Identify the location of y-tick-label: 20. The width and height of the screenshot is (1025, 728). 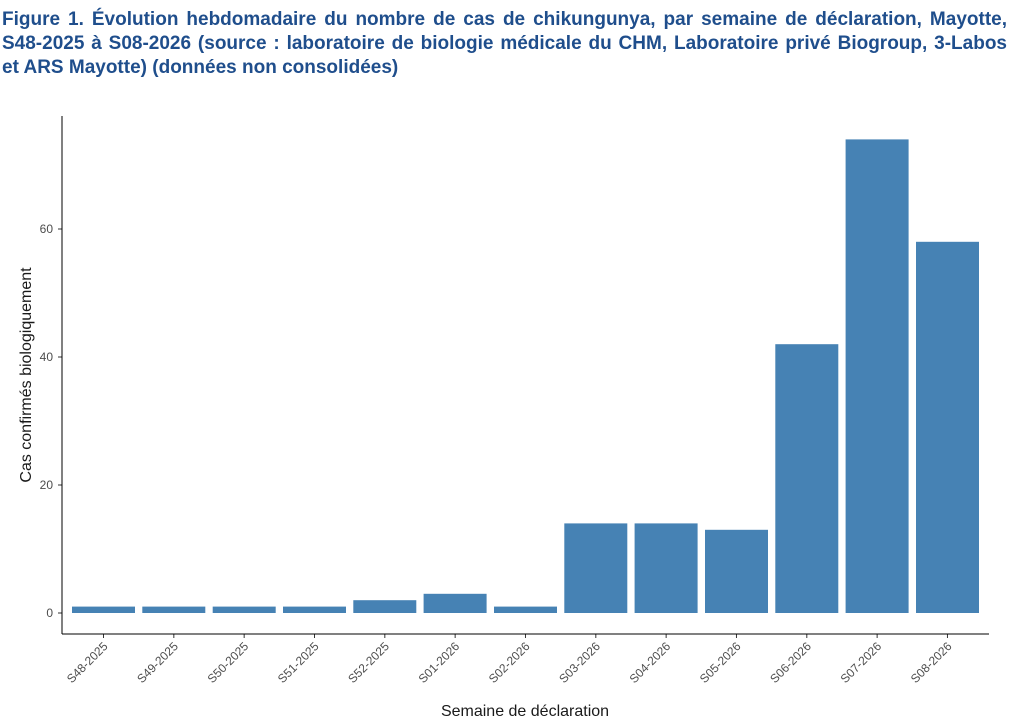
(47, 485).